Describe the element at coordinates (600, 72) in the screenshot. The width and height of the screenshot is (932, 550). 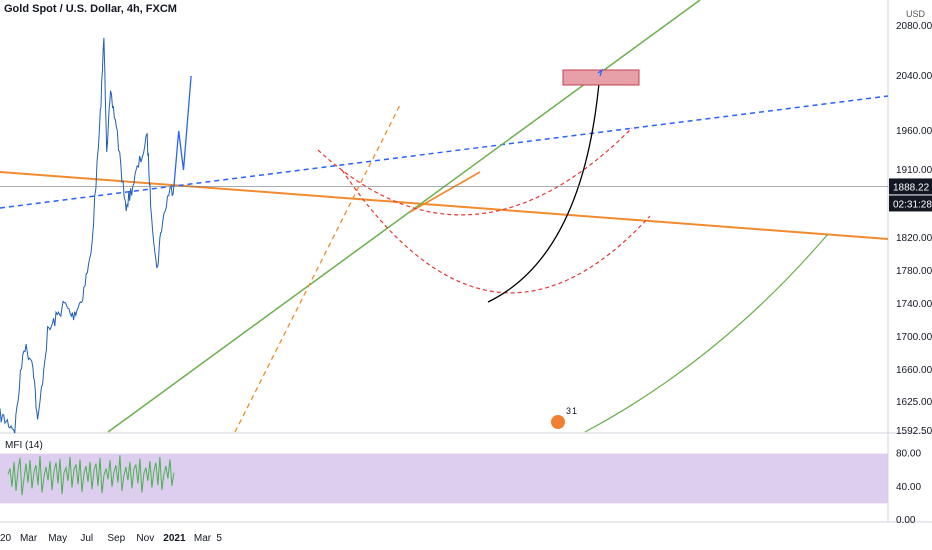
I see `projection-arrowhead` at that location.